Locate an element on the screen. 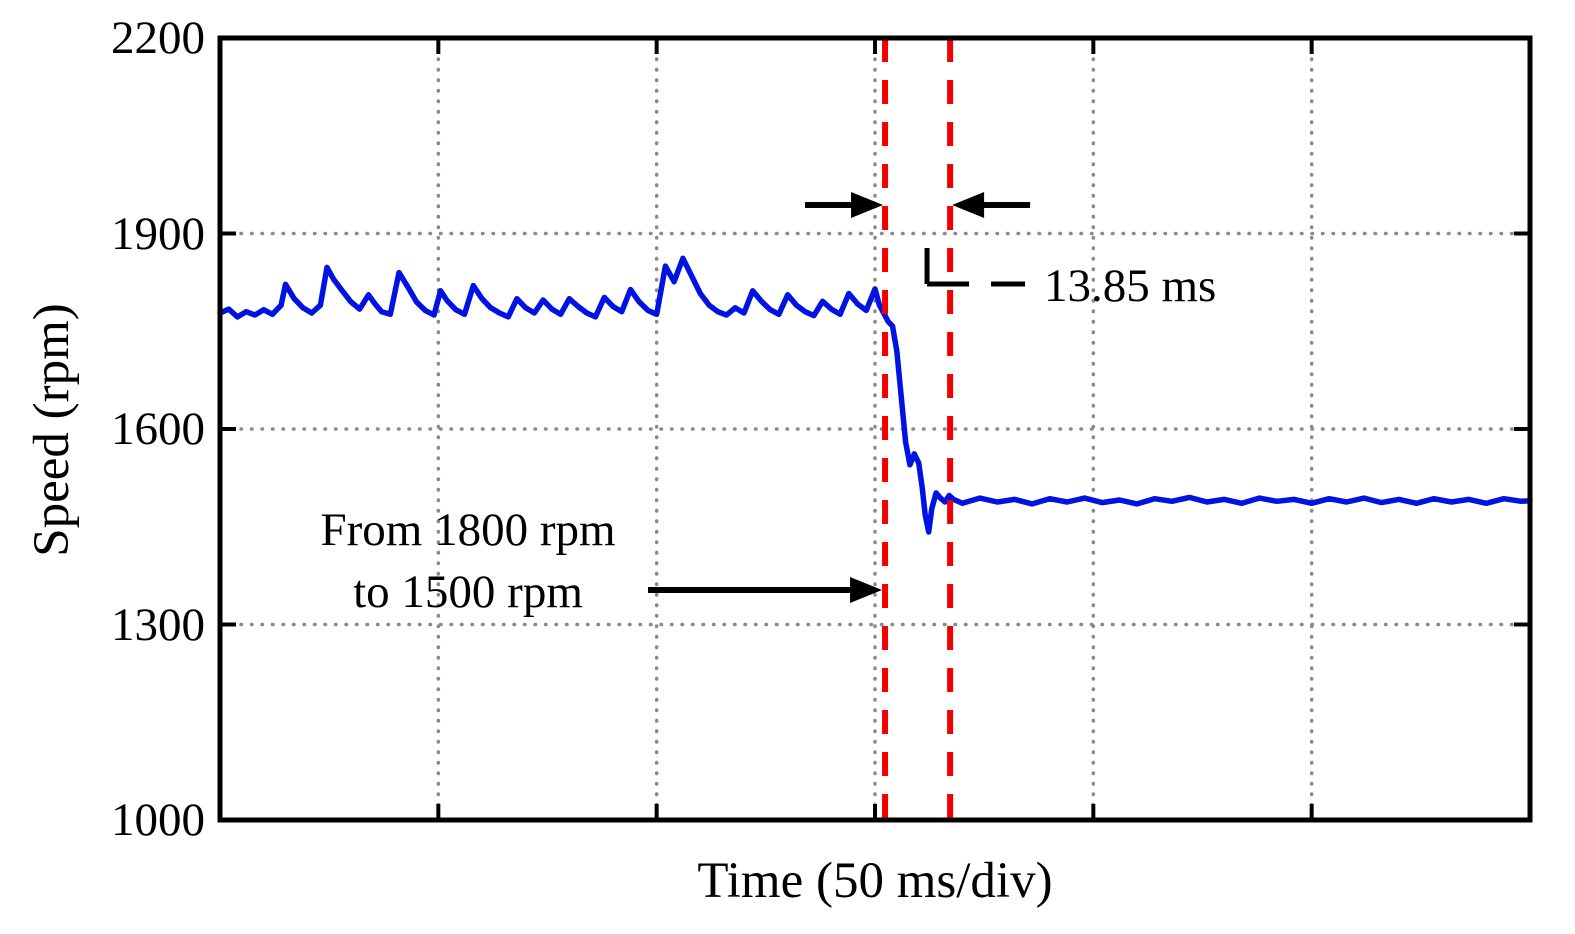 The image size is (1575, 934). y-tick-label: 1300 is located at coordinates (158, 624).